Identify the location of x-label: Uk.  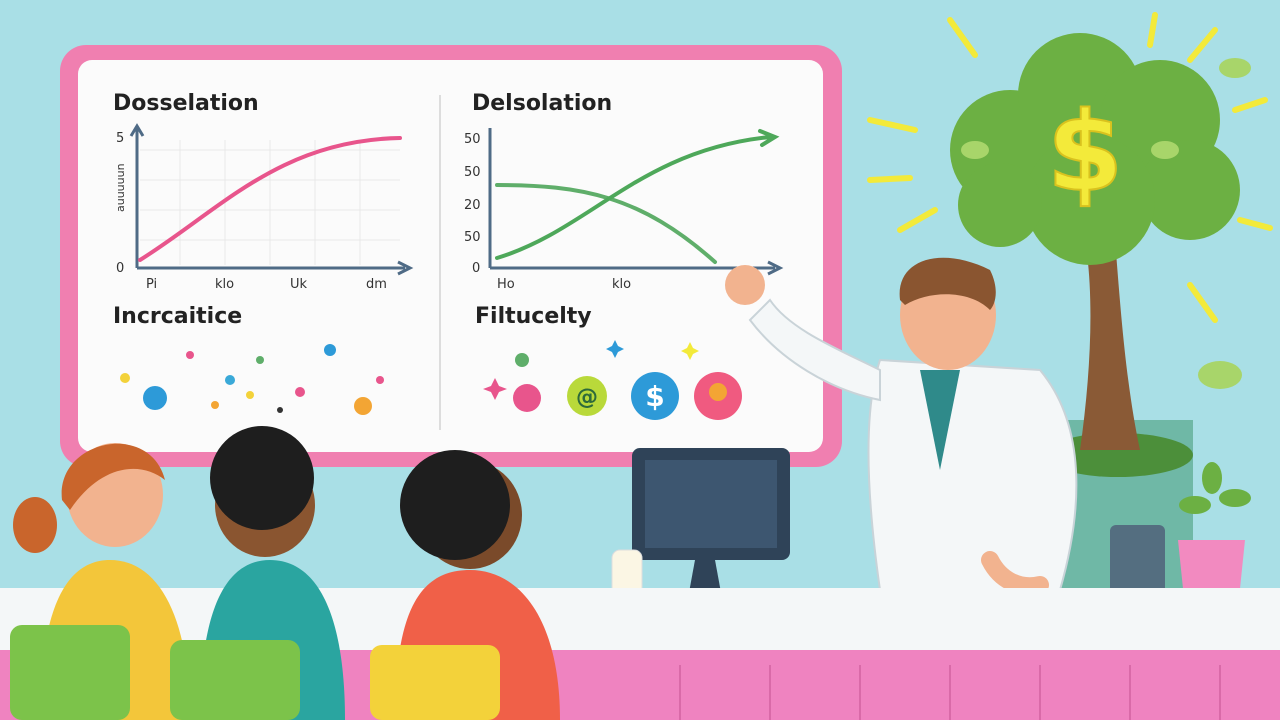
(299, 284).